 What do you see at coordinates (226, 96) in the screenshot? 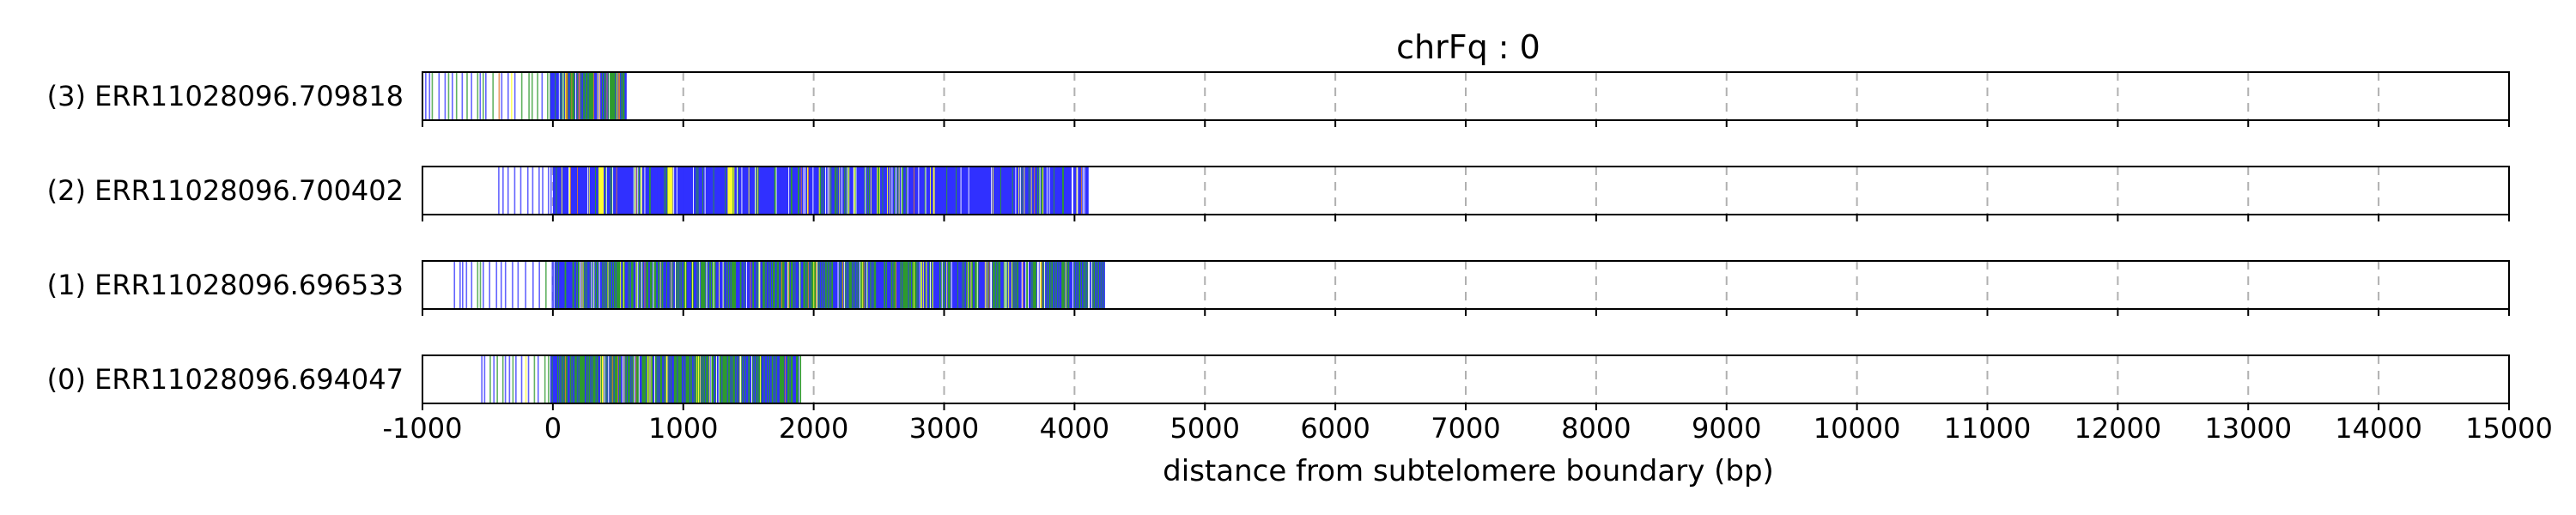
I see `read-label: (3) ERR11028096.709818` at bounding box center [226, 96].